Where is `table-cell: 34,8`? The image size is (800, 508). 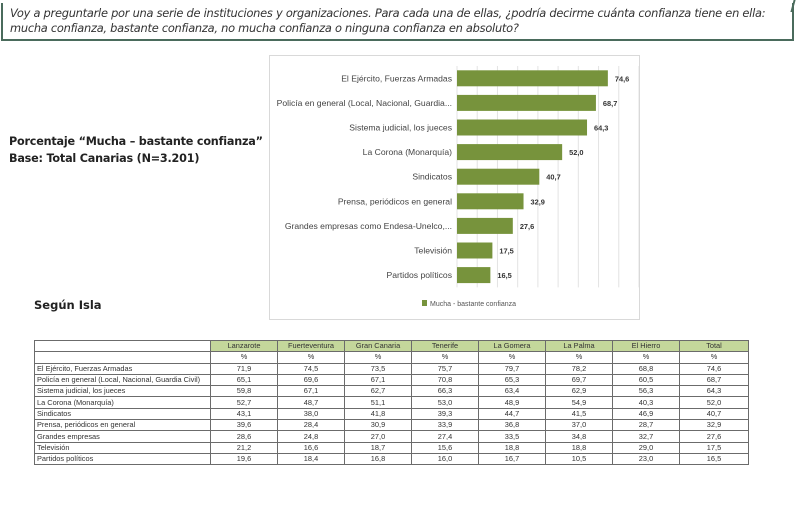
table-cell: 34,8 is located at coordinates (579, 436).